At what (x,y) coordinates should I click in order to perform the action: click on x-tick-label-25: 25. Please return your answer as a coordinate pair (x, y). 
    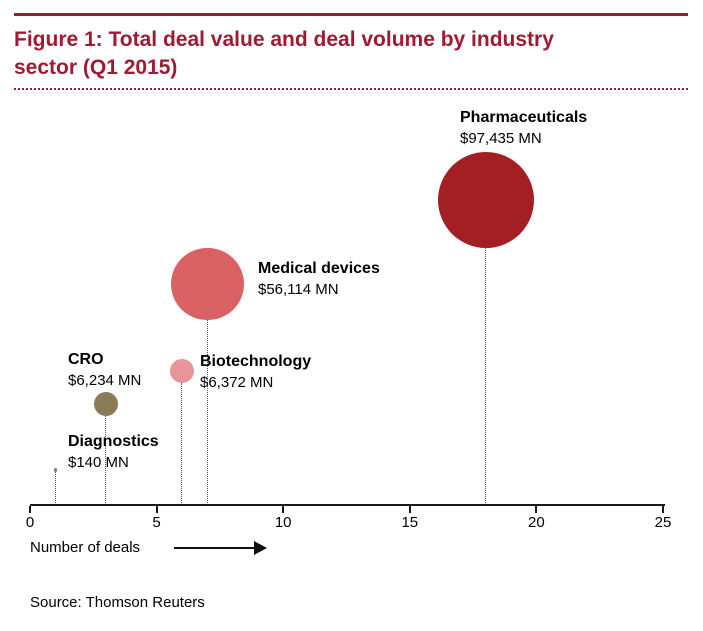
    Looking at the image, I should click on (663, 522).